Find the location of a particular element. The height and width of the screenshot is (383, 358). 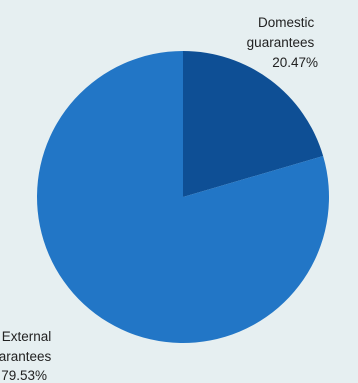

label-domestic: Domestic guarantees 20.47% is located at coordinates (282, 42).